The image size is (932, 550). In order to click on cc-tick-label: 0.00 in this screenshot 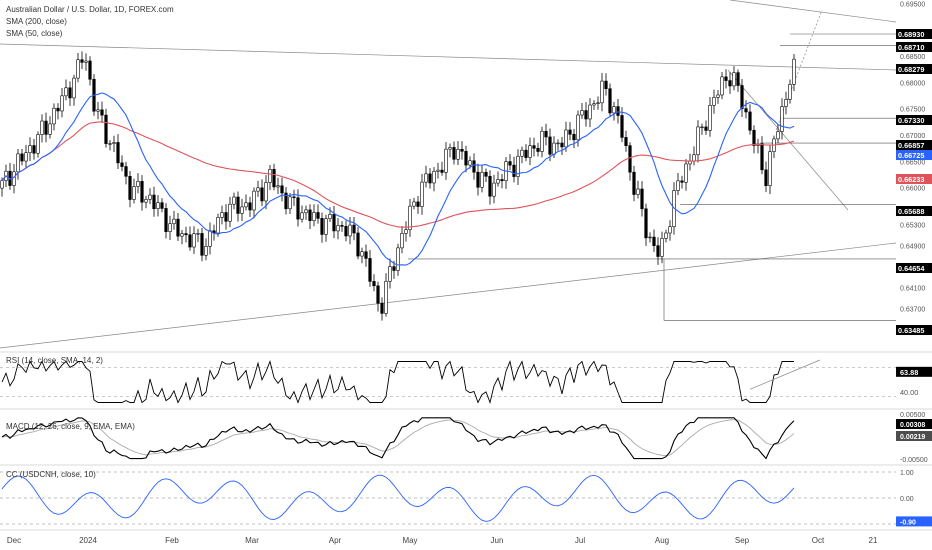, I will do `click(907, 499)`.